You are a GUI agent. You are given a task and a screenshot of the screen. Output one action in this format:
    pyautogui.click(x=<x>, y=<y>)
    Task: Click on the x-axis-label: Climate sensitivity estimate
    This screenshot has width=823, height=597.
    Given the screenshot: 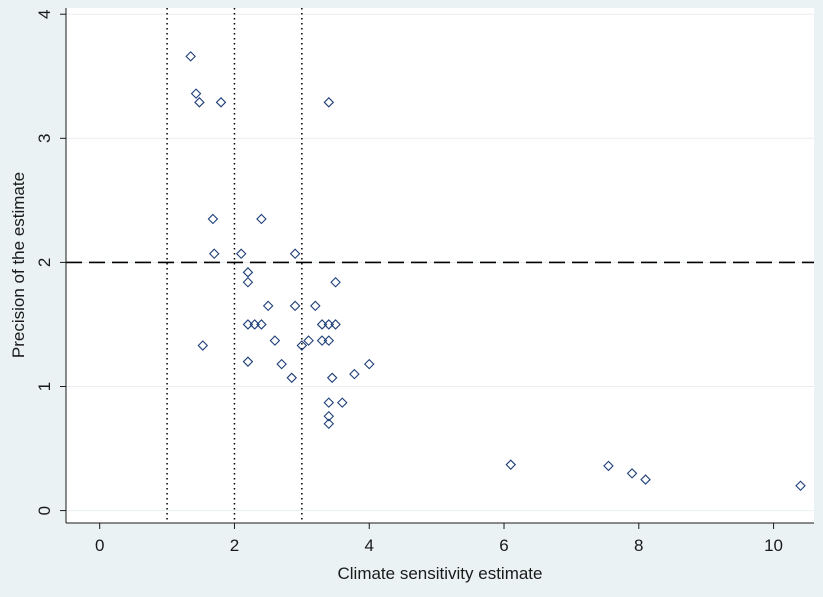 What is the action you would take?
    pyautogui.click(x=439, y=573)
    